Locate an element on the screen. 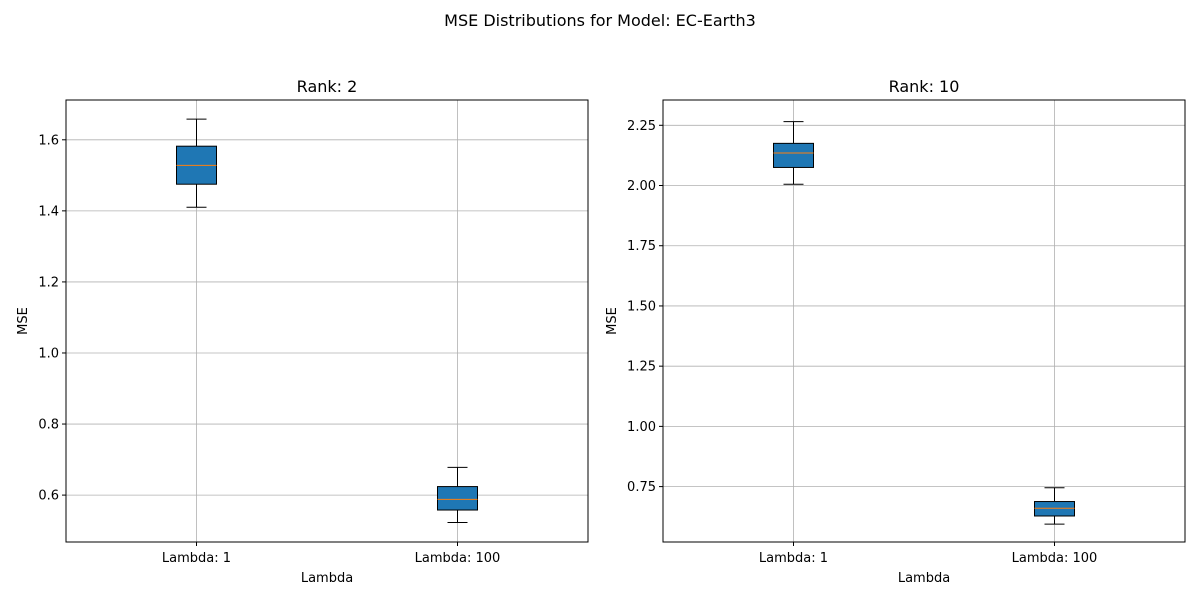 The image size is (1200, 600). y-tick-label: 0.6 is located at coordinates (48, 496).